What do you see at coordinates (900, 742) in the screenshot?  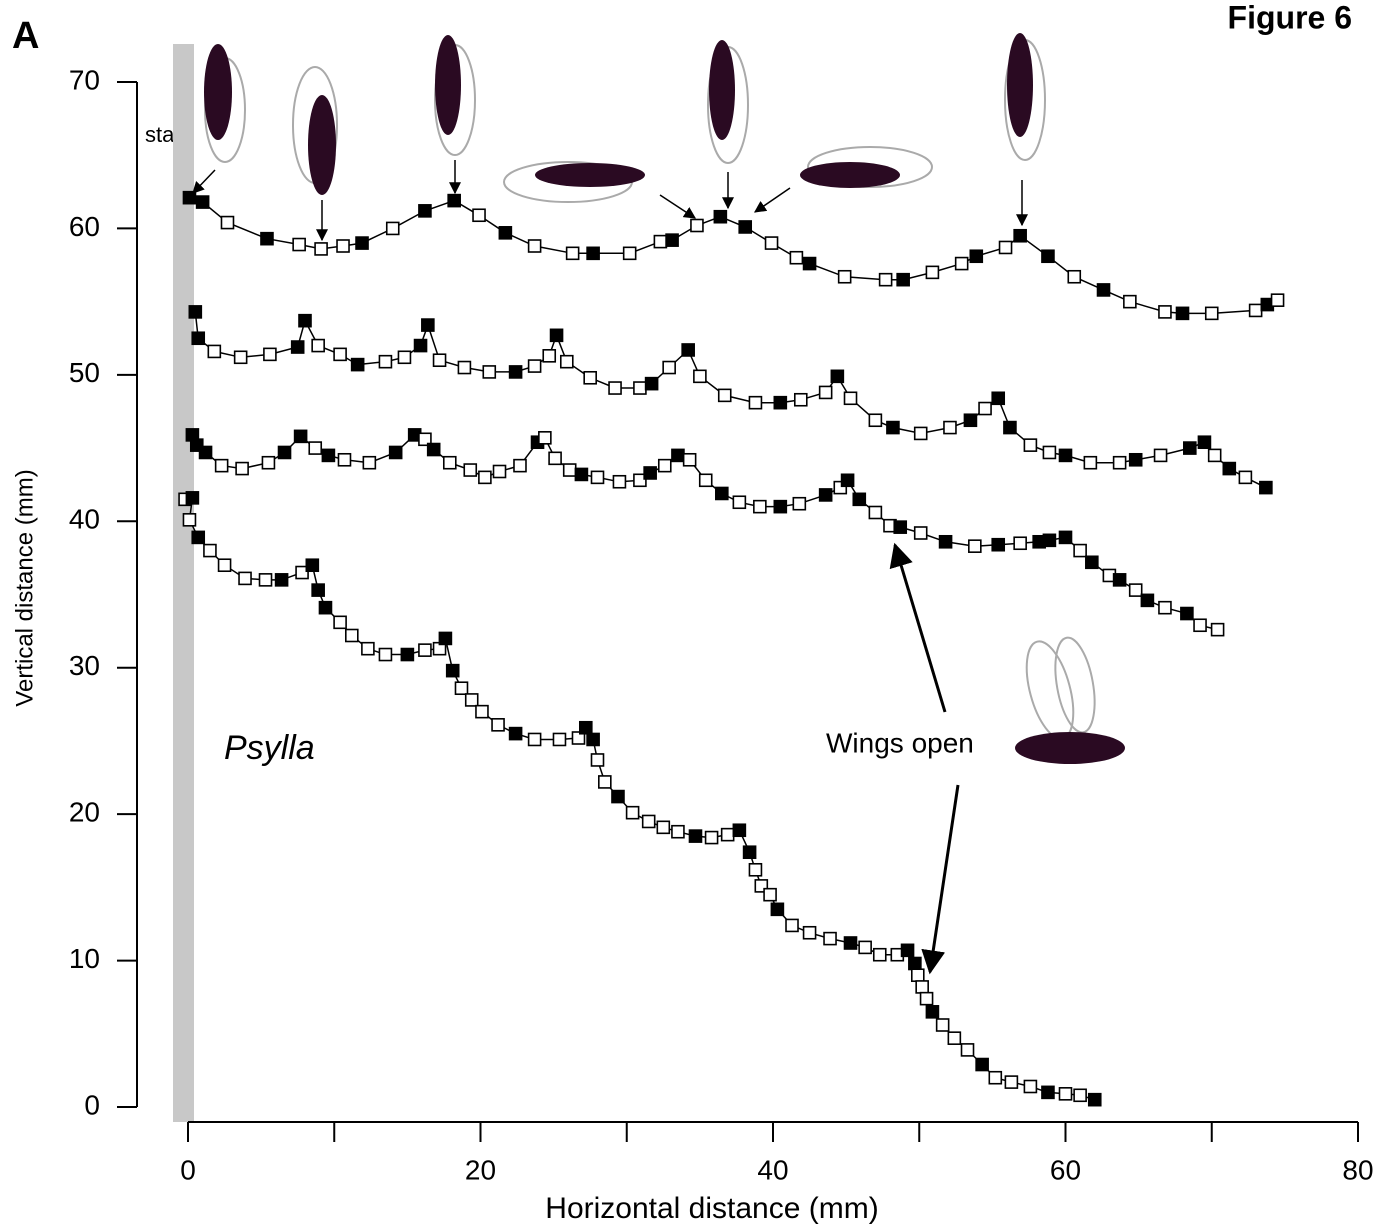 I see `annotation: Wings open` at bounding box center [900, 742].